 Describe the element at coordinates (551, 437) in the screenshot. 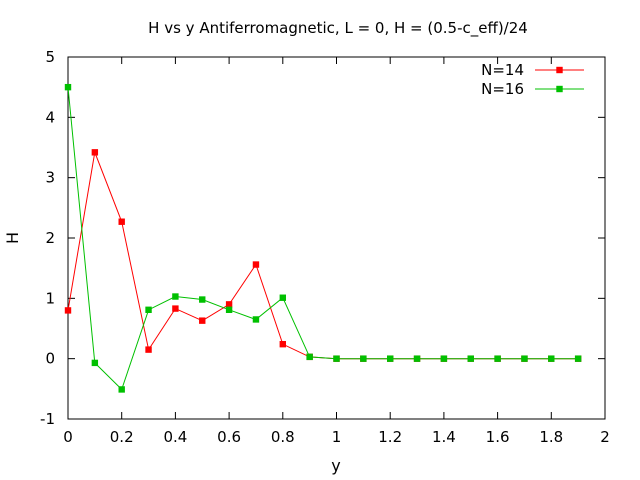

I see `x-tick-label-9: 1.8` at that location.